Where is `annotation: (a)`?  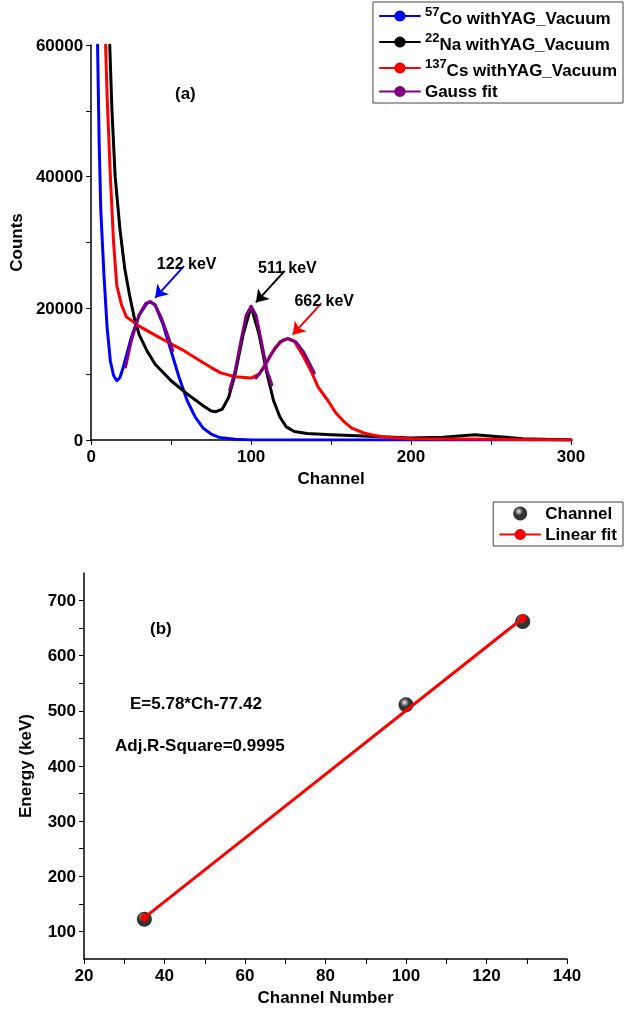 annotation: (a) is located at coordinates (185, 93).